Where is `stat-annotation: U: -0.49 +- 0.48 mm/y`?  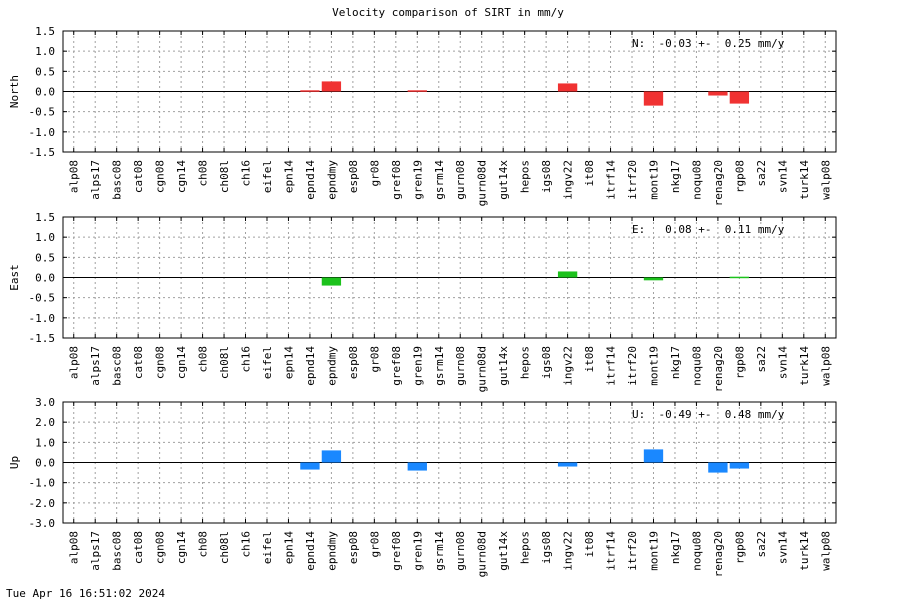
stat-annotation: U: -0.49 +- 0.48 mm/y is located at coordinates (708, 414).